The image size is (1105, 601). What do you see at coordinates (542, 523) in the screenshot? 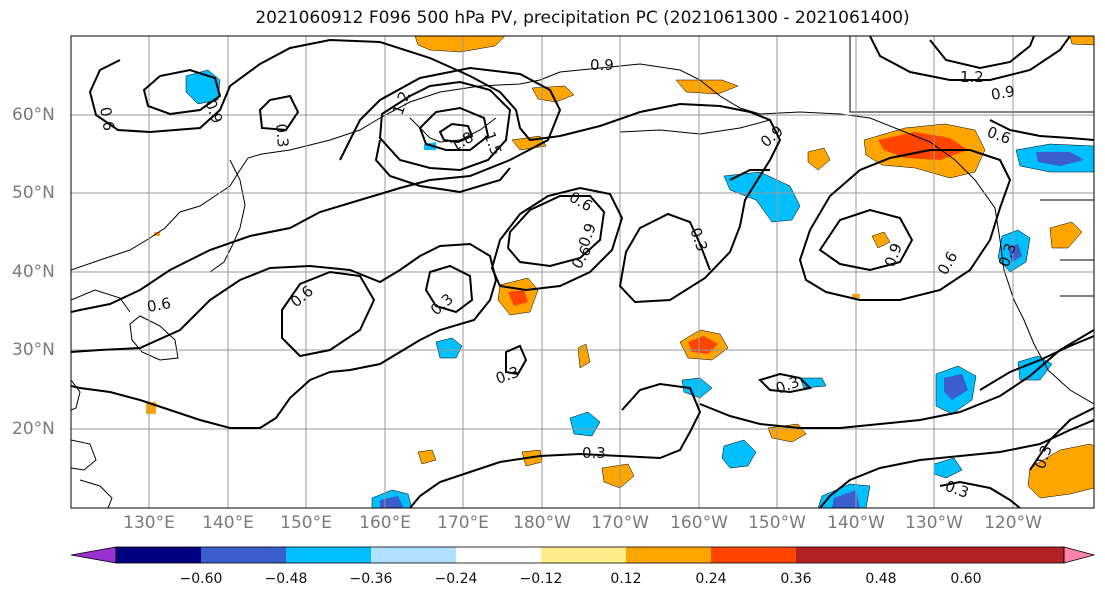
I see `lon-label: 180°W` at bounding box center [542, 523].